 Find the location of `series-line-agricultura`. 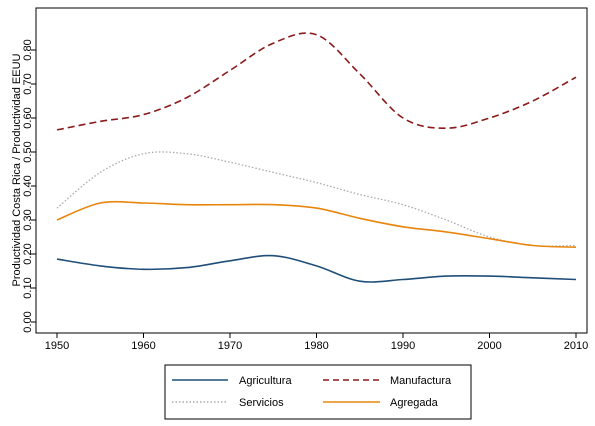

series-line-agricultura is located at coordinates (316, 268).